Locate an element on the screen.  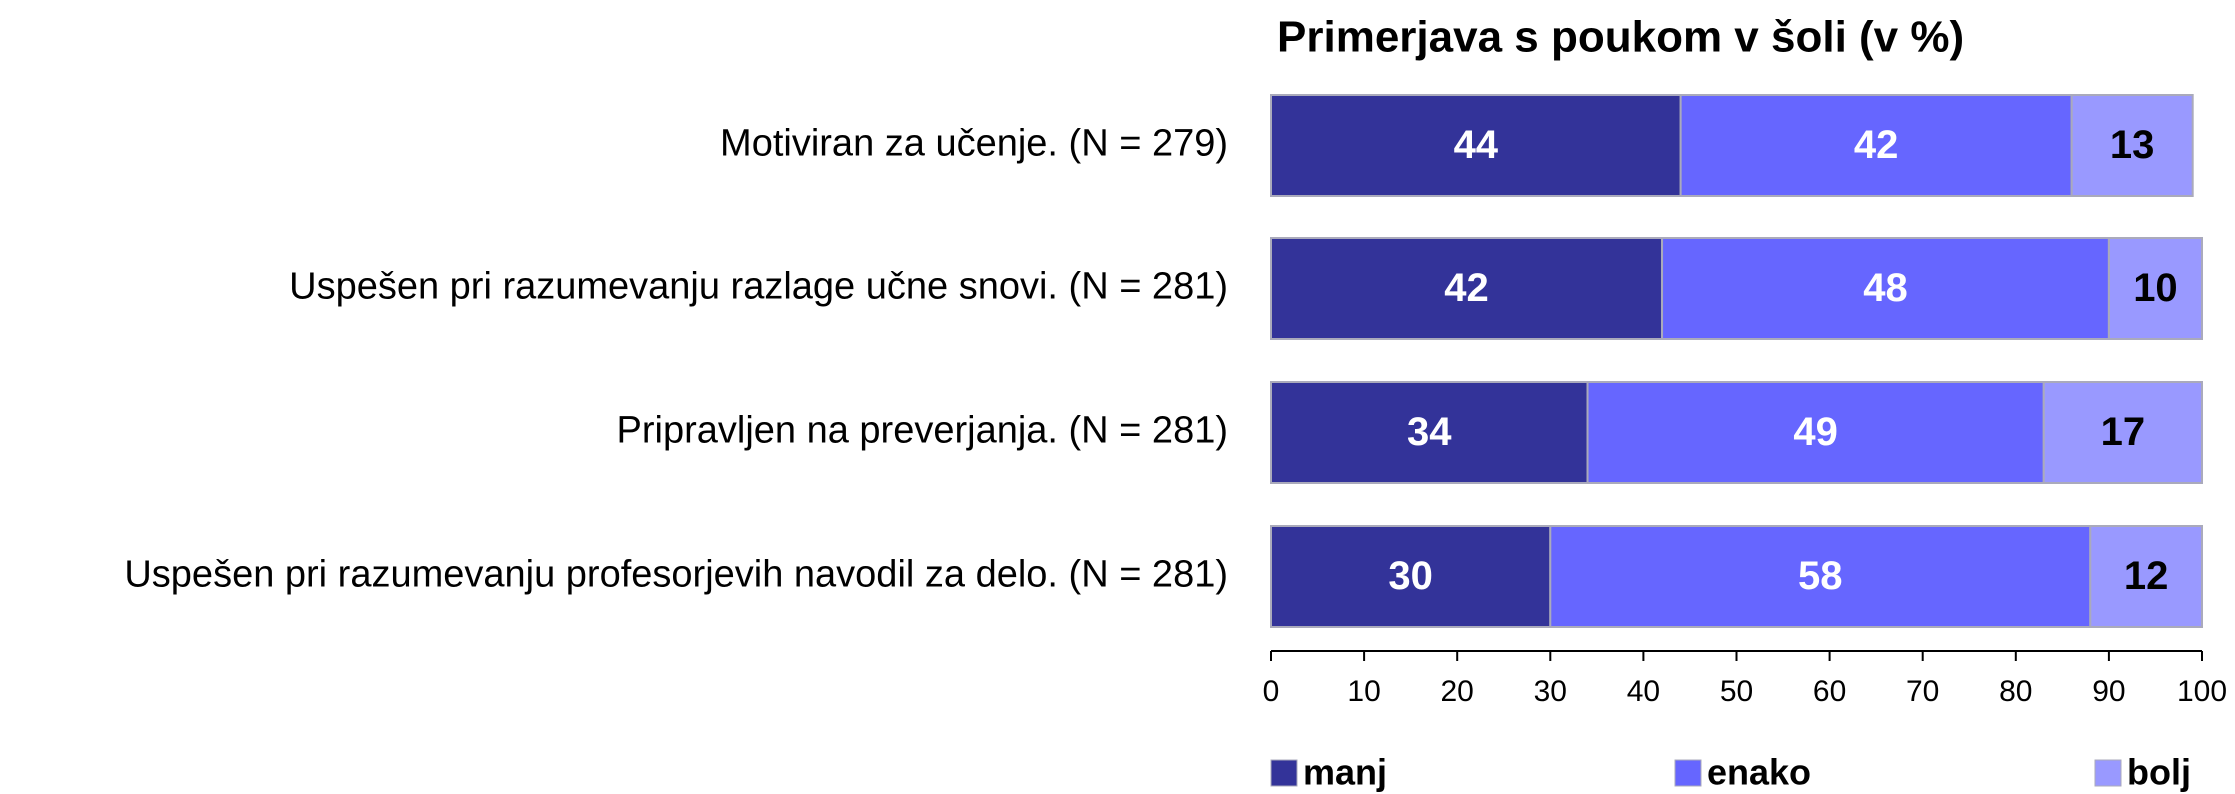
data-label: 34 is located at coordinates (1429, 432).